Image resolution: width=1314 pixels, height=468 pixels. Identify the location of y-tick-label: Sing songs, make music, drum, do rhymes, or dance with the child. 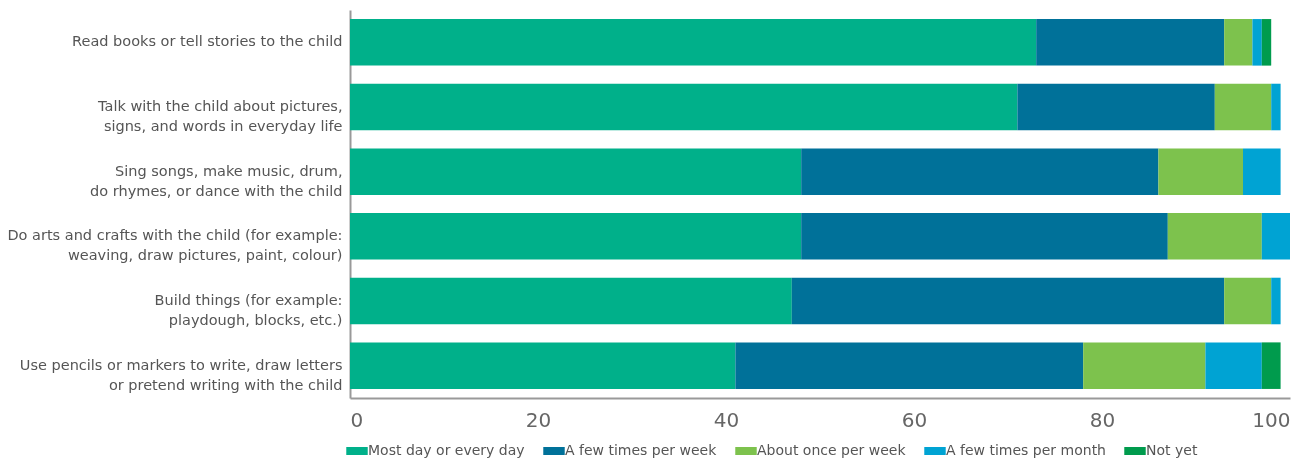
(216, 180).